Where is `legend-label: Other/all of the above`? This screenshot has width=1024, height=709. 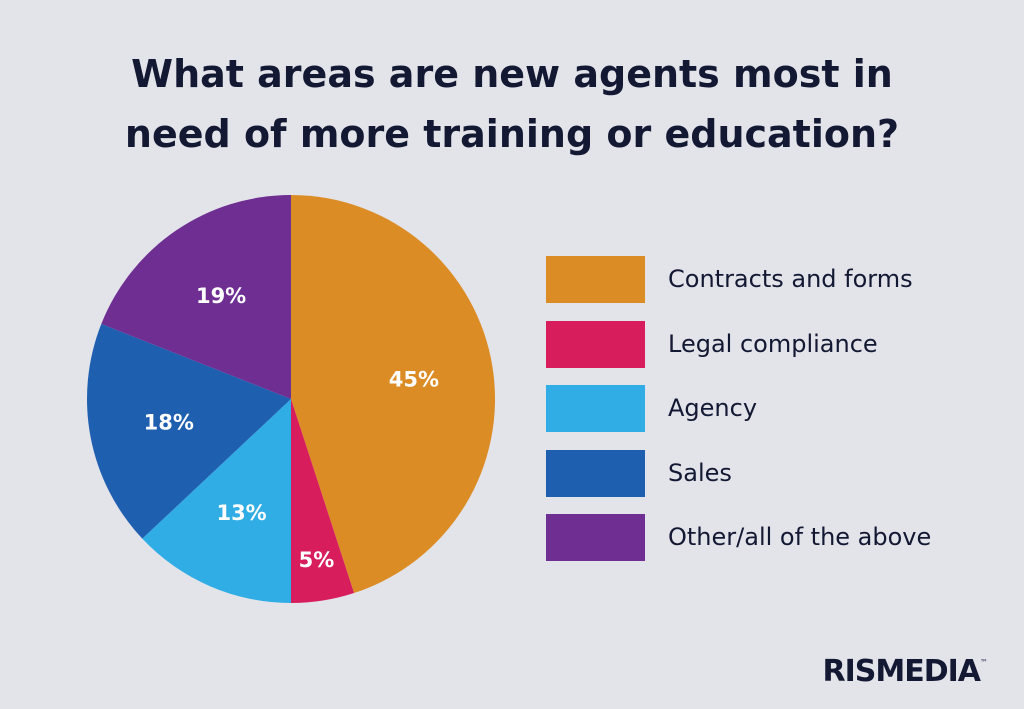
legend-label: Other/all of the above is located at coordinates (800, 537).